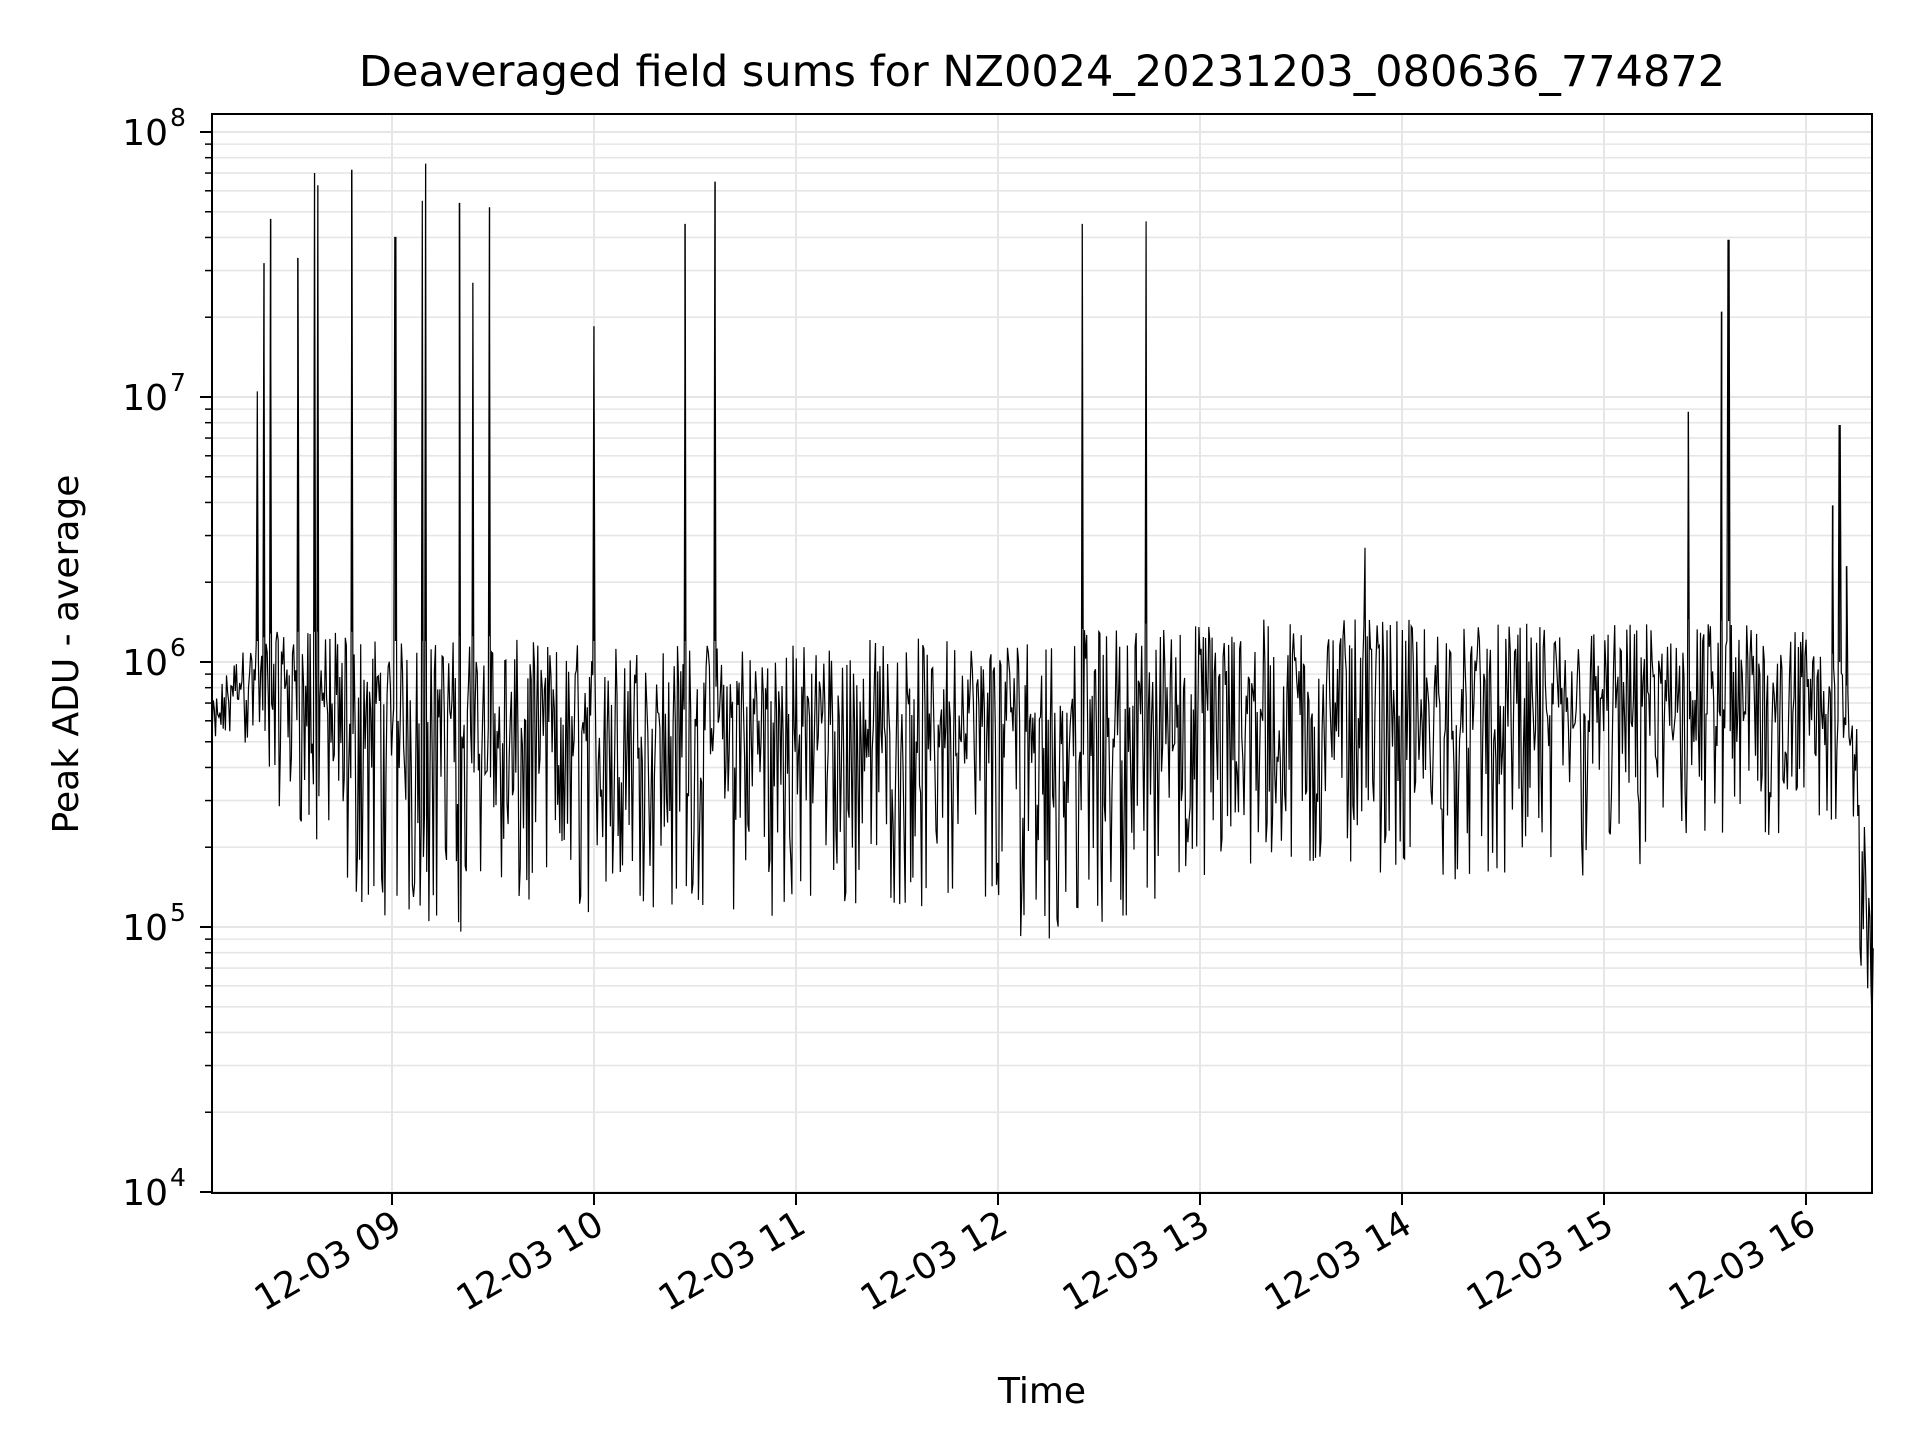 The width and height of the screenshot is (1920, 1440). I want to click on y-tick-exponent: 5, so click(178, 912).